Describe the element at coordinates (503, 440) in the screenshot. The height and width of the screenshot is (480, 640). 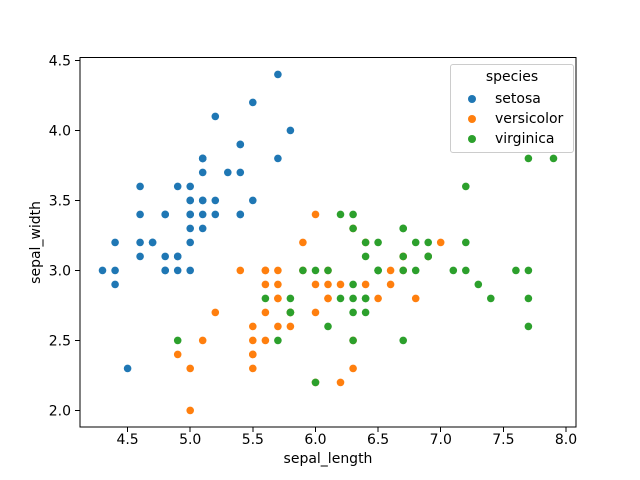
I see `x-tick-label: 7.5` at that location.